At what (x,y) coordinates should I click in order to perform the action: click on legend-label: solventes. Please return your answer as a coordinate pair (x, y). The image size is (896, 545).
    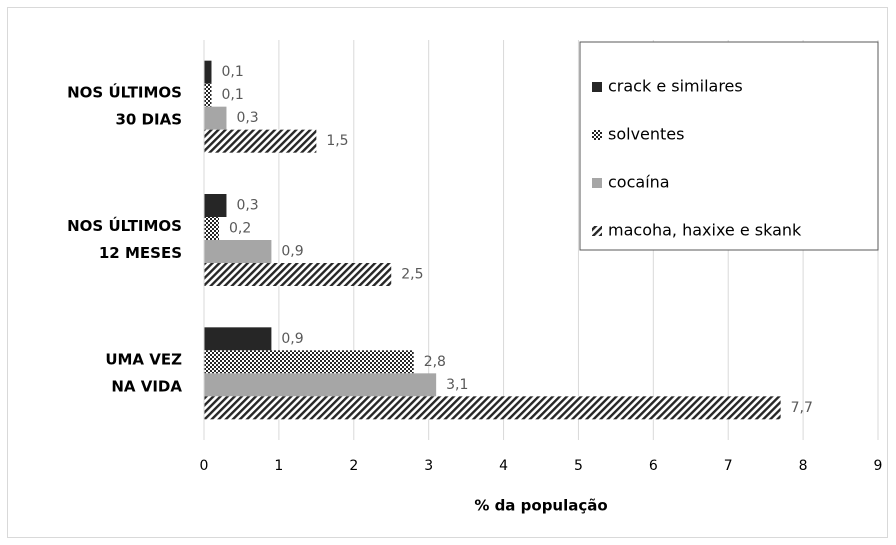
    Looking at the image, I should click on (646, 134).